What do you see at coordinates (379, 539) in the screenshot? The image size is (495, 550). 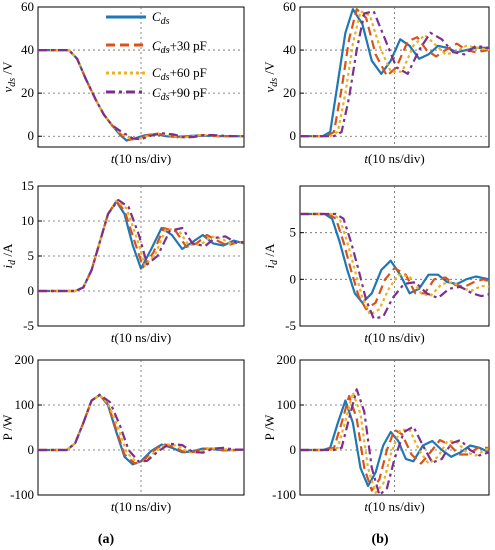 I see `panel-label-b: (b)` at bounding box center [379, 539].